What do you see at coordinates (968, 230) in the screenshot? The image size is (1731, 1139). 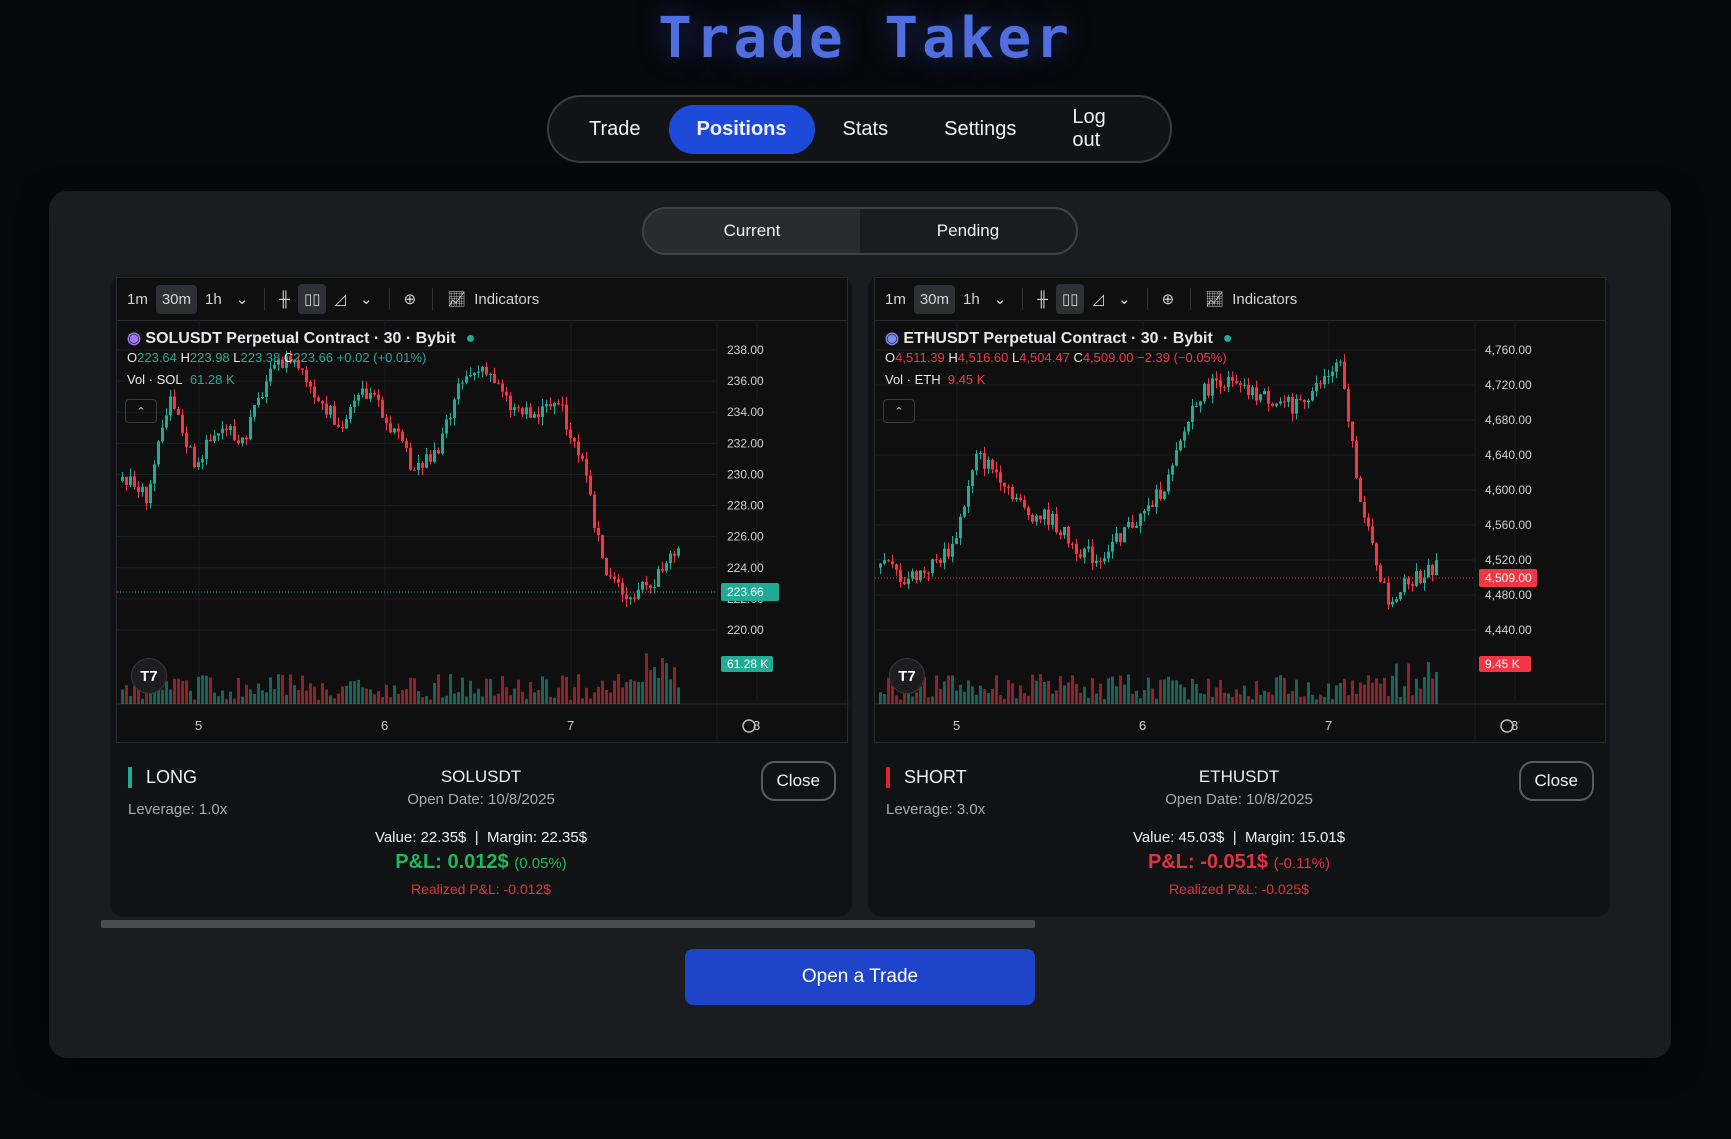 I see `tab-pending: Pending` at bounding box center [968, 230].